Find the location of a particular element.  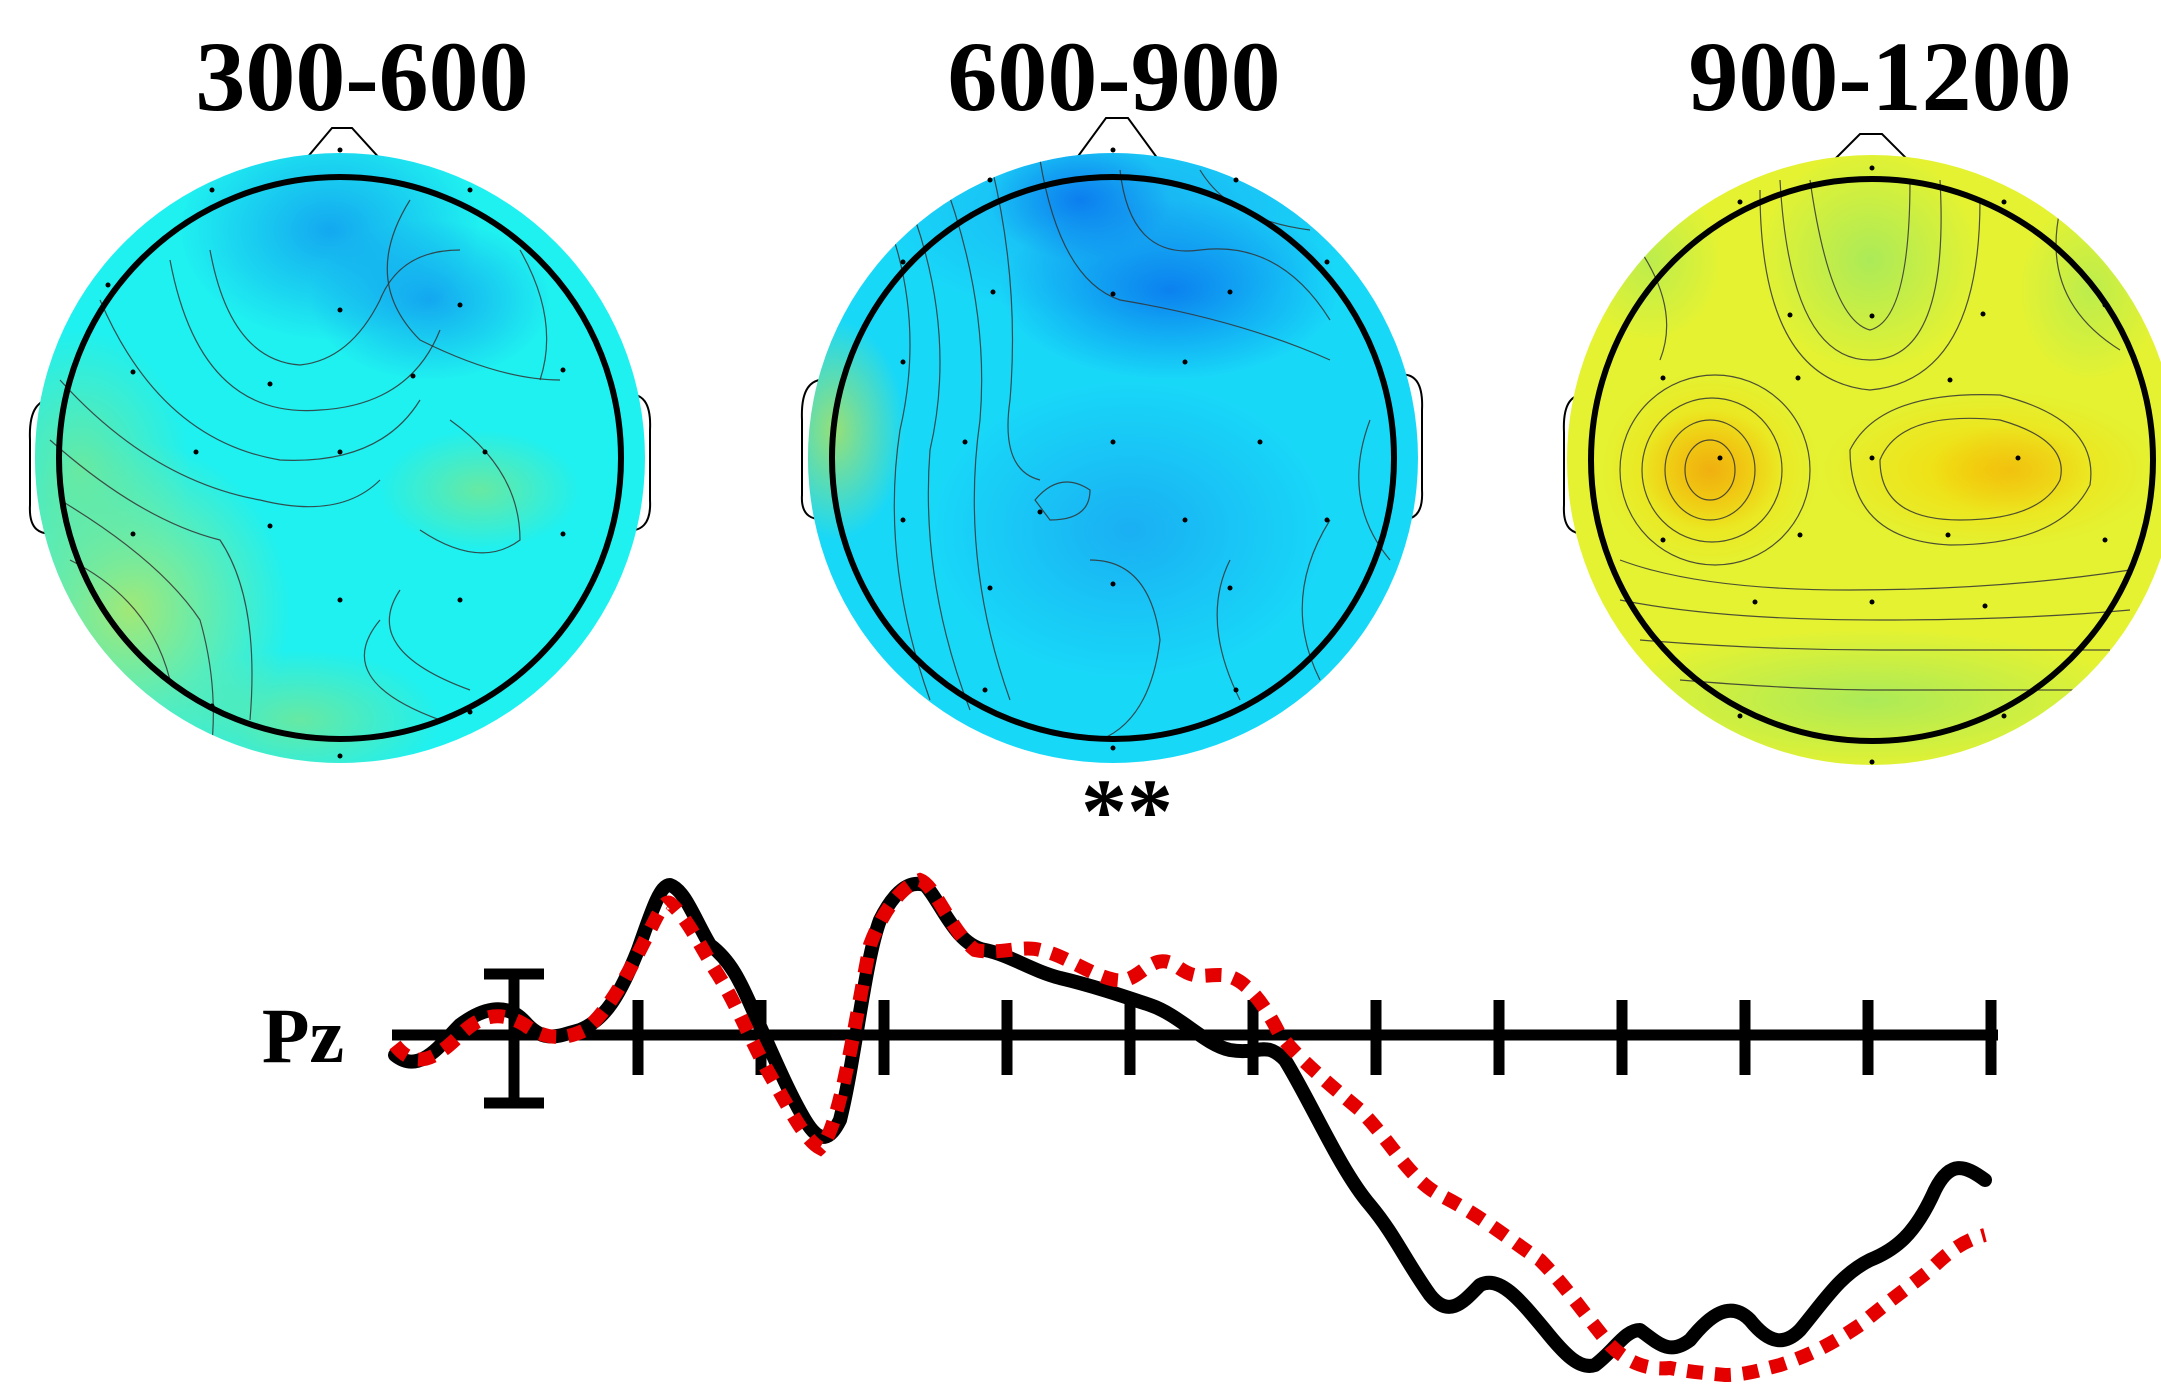

topomap-title: 300-600 is located at coordinates (361, 76).